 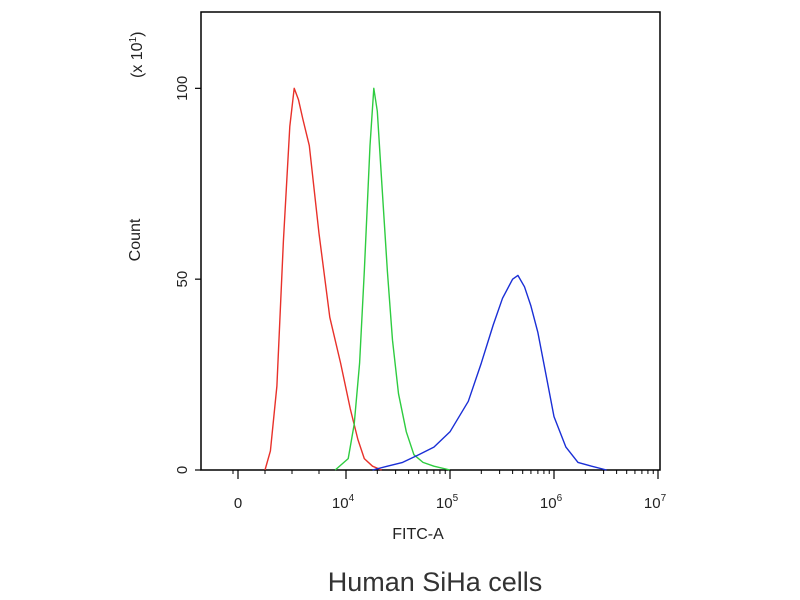 What do you see at coordinates (137, 60) in the screenshot?
I see `y-multiplier-prefix: (x 10` at bounding box center [137, 60].